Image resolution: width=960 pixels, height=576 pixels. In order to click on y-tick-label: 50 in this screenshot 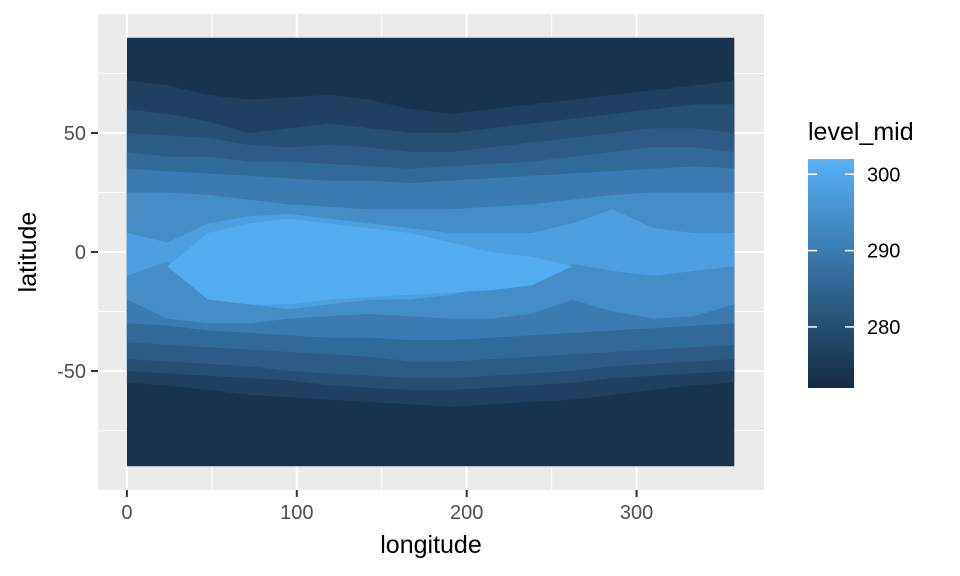, I will do `click(75, 134)`.